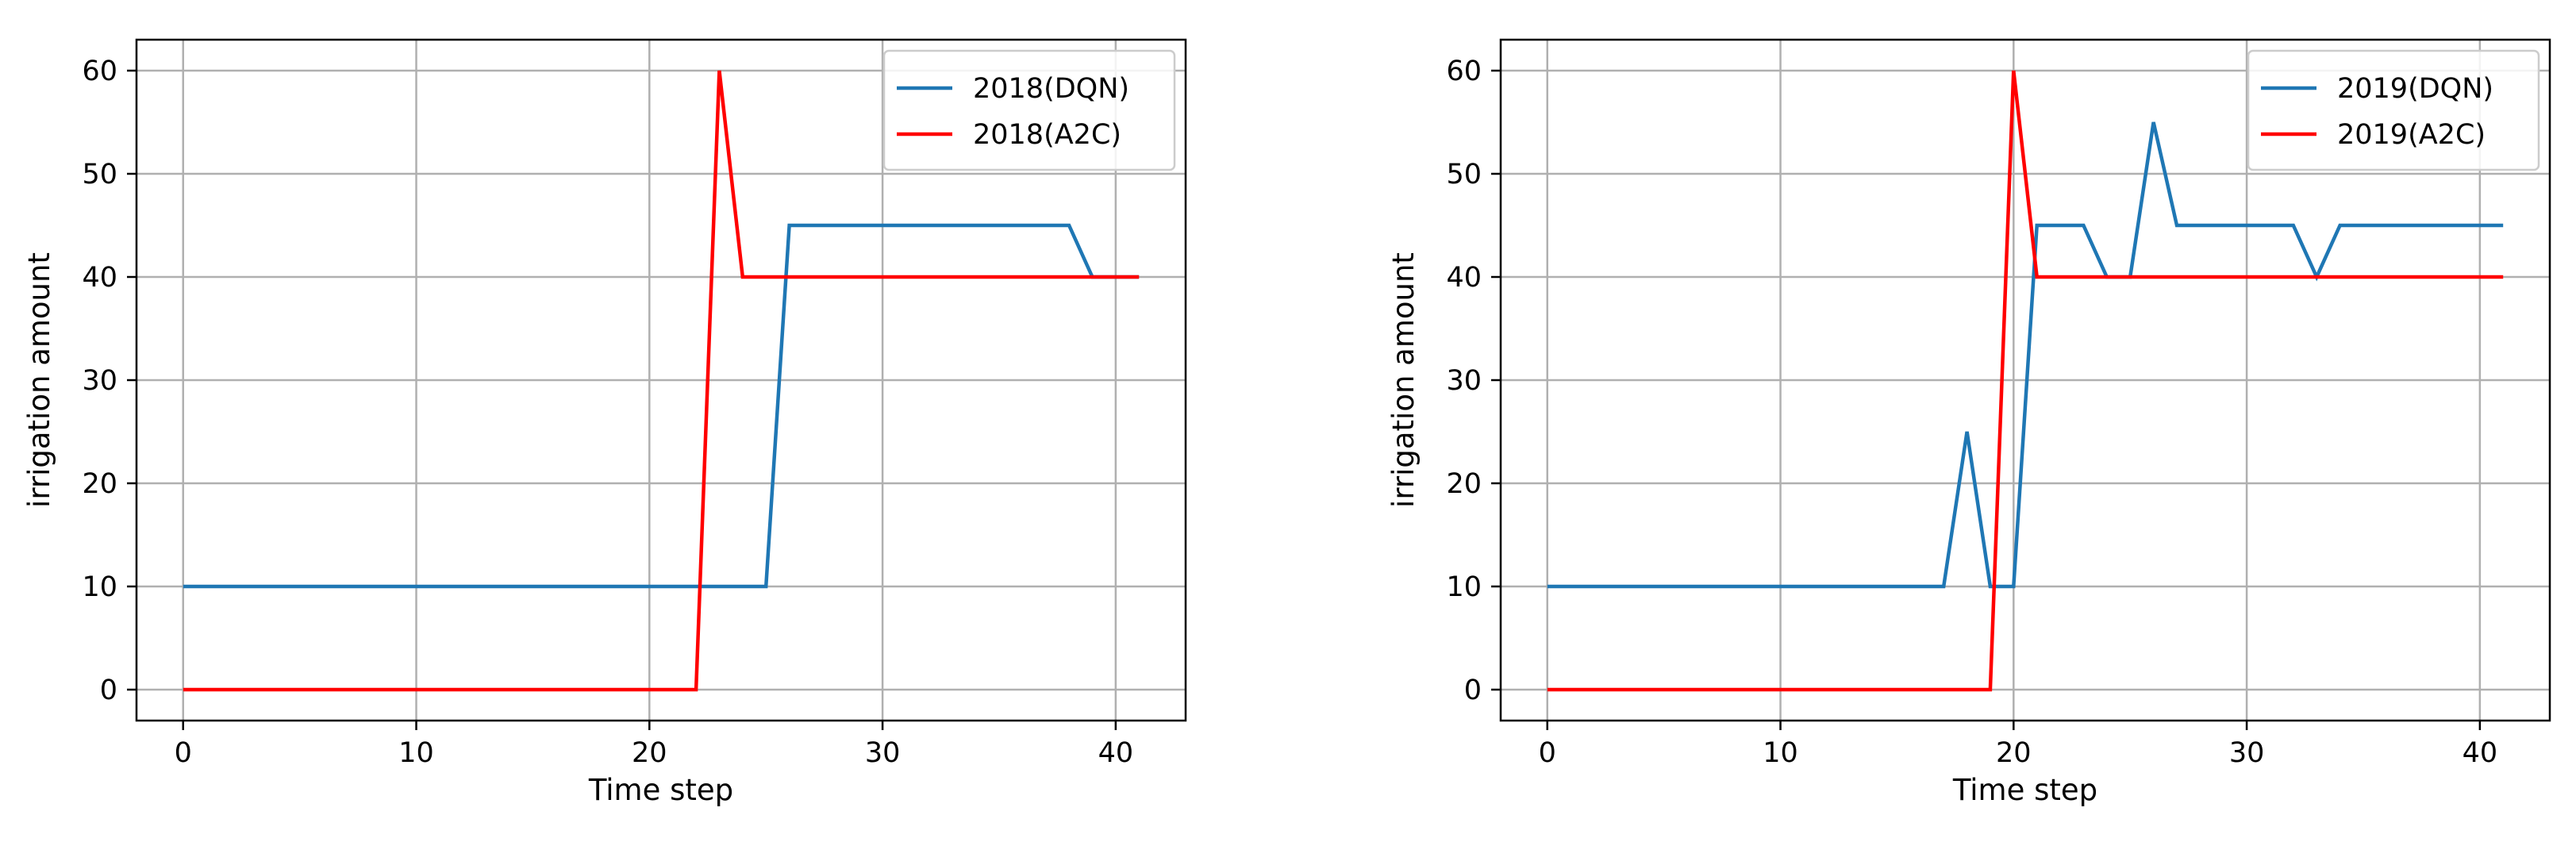  What do you see at coordinates (2411, 135) in the screenshot?
I see `legend-label: 2019(A2C)` at bounding box center [2411, 135].